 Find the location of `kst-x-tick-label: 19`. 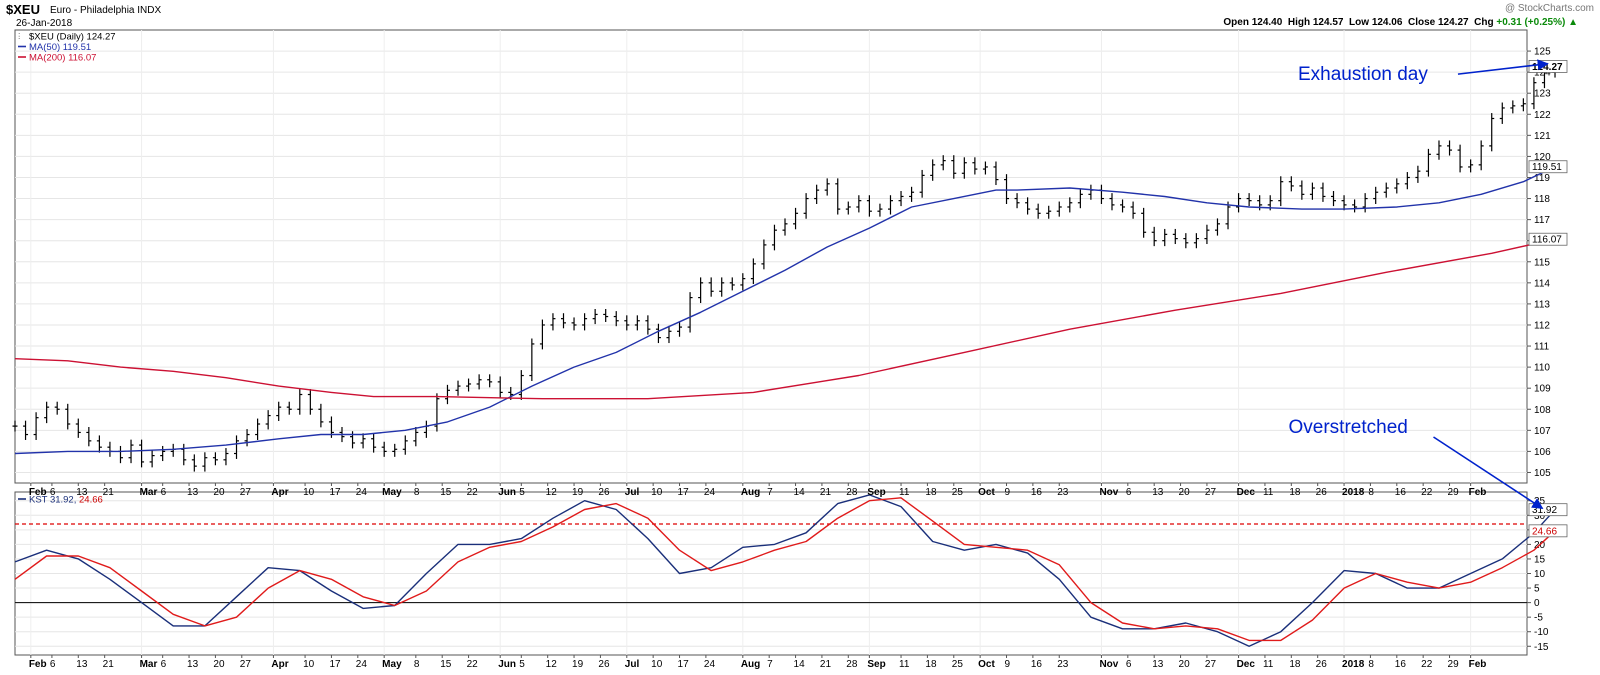

kst-x-tick-label: 19 is located at coordinates (578, 664).